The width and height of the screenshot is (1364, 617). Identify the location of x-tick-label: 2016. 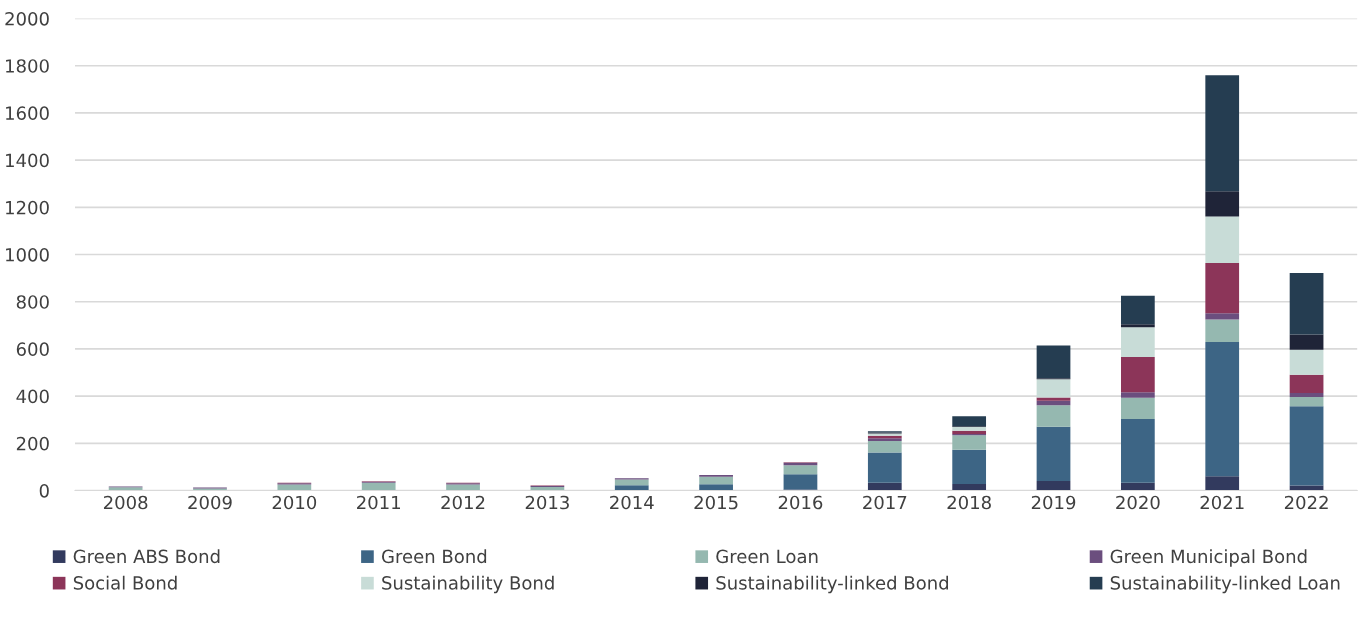
(800, 502).